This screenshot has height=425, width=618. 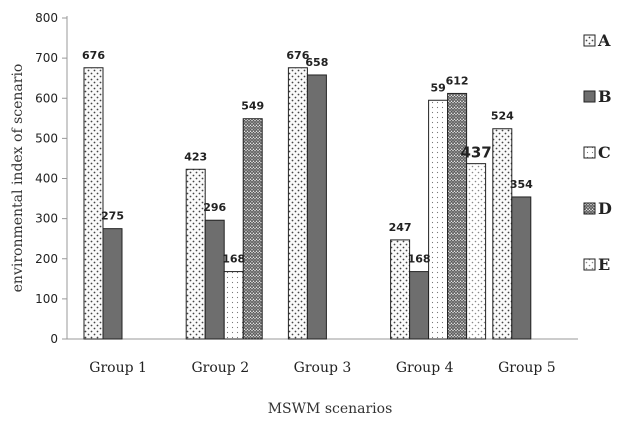 I want to click on y-tick-label: 200, so click(x=46, y=259).